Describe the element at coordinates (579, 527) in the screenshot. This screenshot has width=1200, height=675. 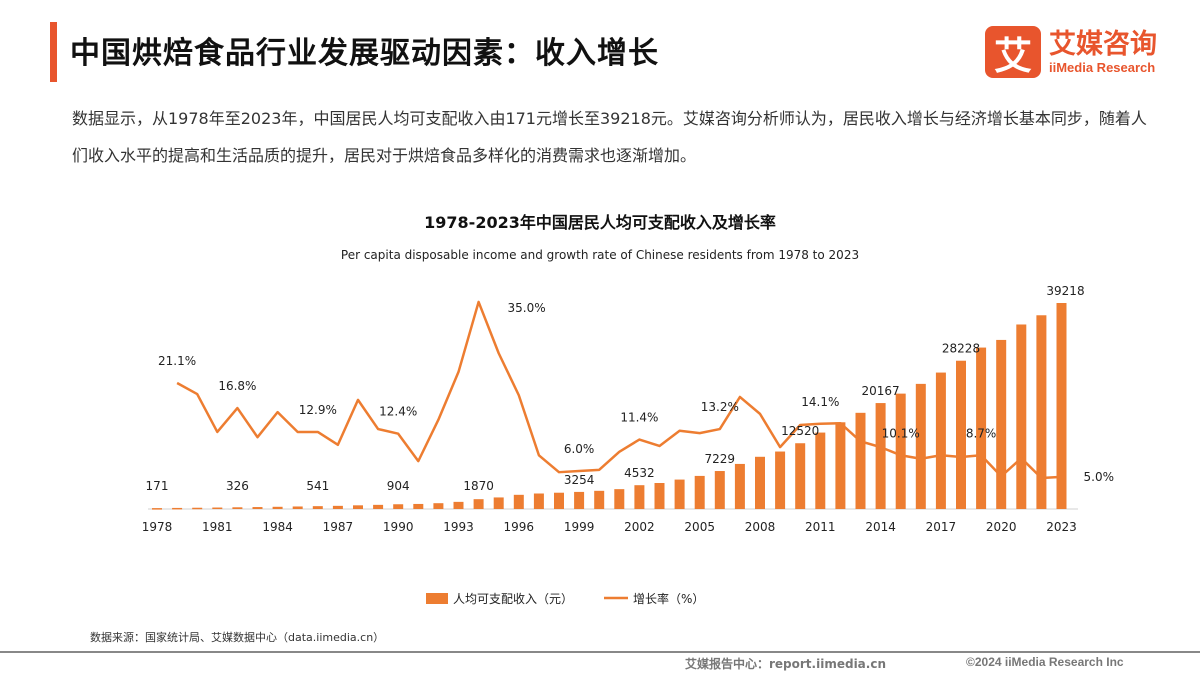
I see `x-tick-1999: 1999` at that location.